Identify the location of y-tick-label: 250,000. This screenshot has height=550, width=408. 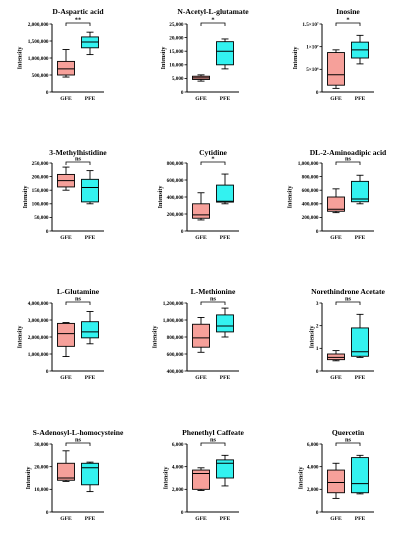
(40, 164).